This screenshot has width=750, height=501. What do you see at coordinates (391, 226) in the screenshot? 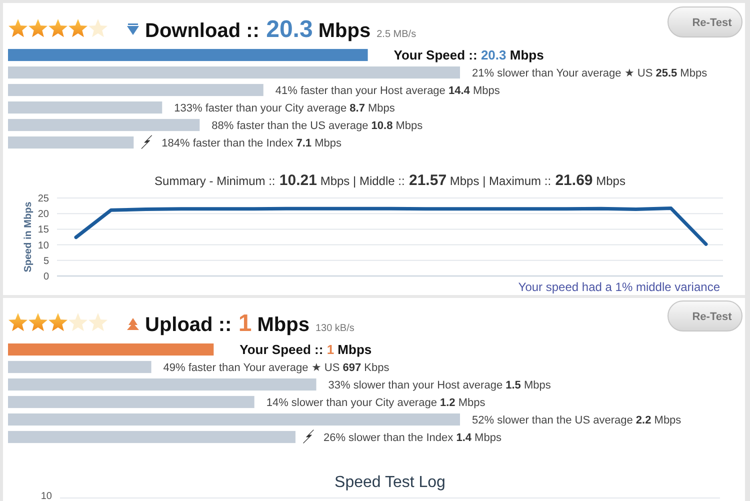
I see `line-series` at bounding box center [391, 226].